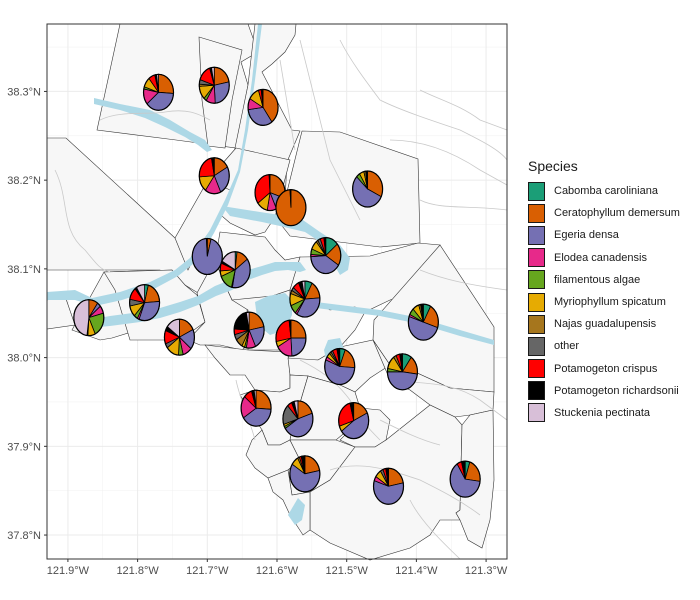 Image resolution: width=700 pixels, height=600 pixels. I want to click on lake, so click(296, 511).